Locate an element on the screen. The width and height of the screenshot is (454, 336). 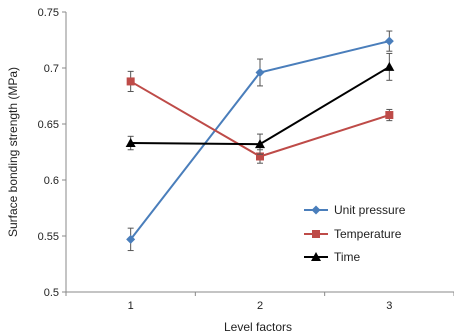
legend-label: Temperature is located at coordinates (368, 234).